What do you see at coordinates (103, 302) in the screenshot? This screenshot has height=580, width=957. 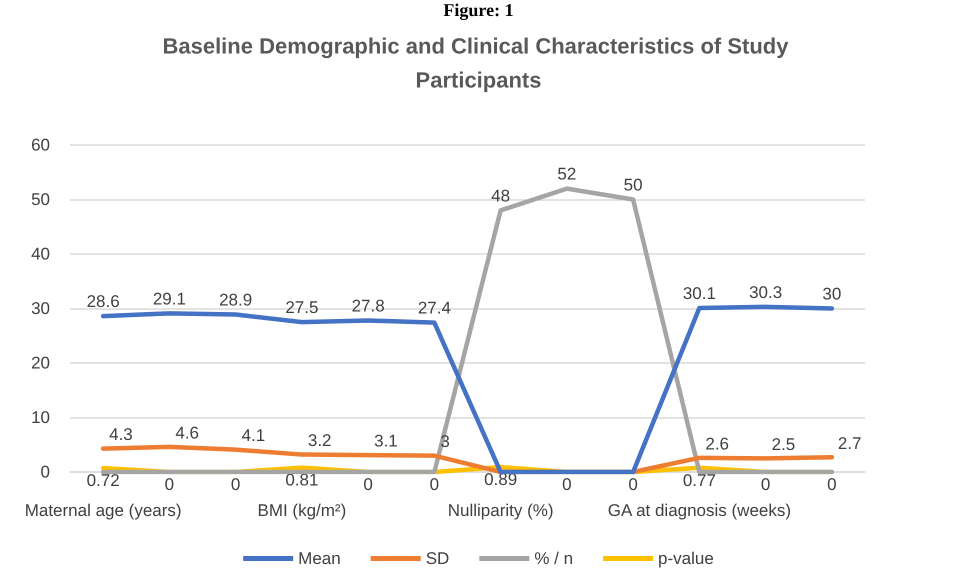 I see `data-label: 28.6` at bounding box center [103, 302].